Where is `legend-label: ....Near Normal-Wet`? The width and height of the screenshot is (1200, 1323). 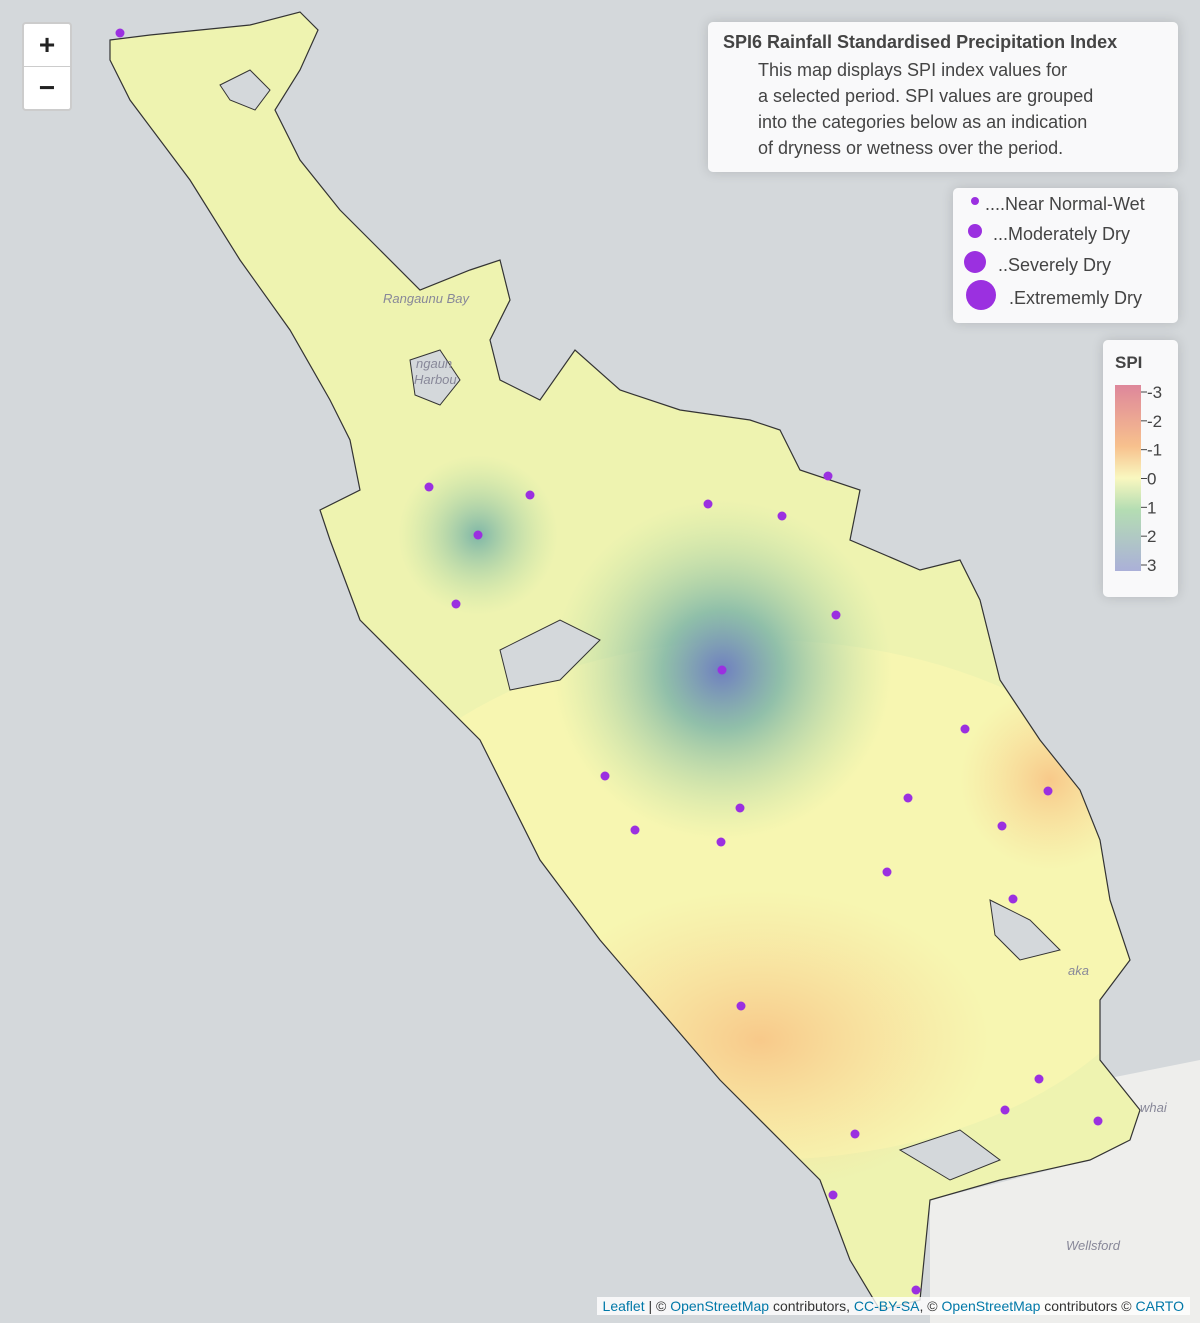 legend-label: ....Near Normal-Wet is located at coordinates (1065, 204).